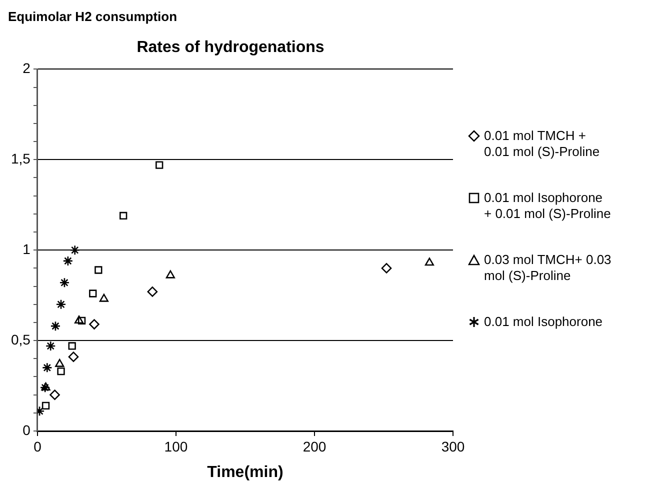 This screenshot has width=654, height=494. Describe the element at coordinates (93, 16) in the screenshot. I see `y-axis-title: Equimolar H2 consumption` at that location.